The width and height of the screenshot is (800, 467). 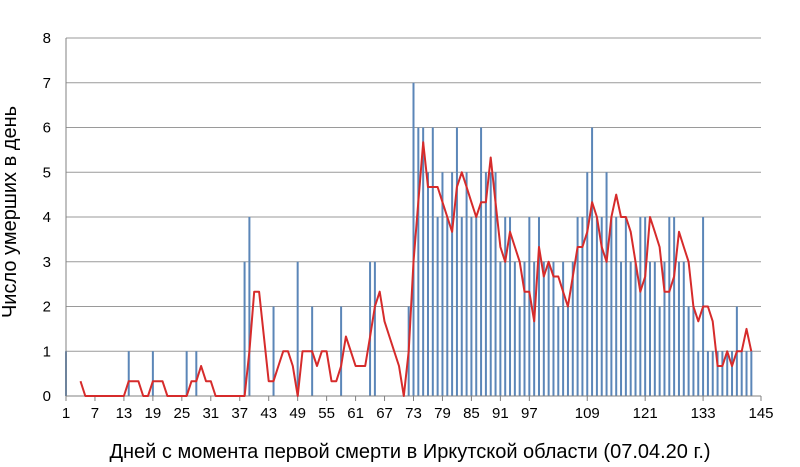 What do you see at coordinates (239, 413) in the screenshot?
I see `x-tick-label: 37` at bounding box center [239, 413].